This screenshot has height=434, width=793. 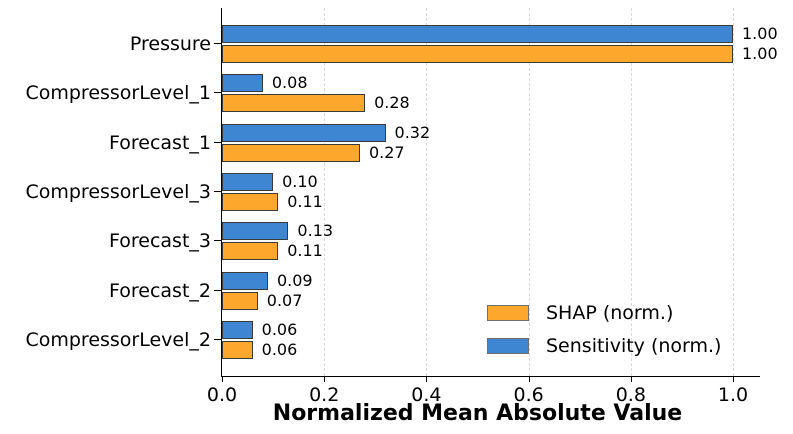 What do you see at coordinates (315, 231) in the screenshot?
I see `bar-value-label: 0.13` at bounding box center [315, 231].